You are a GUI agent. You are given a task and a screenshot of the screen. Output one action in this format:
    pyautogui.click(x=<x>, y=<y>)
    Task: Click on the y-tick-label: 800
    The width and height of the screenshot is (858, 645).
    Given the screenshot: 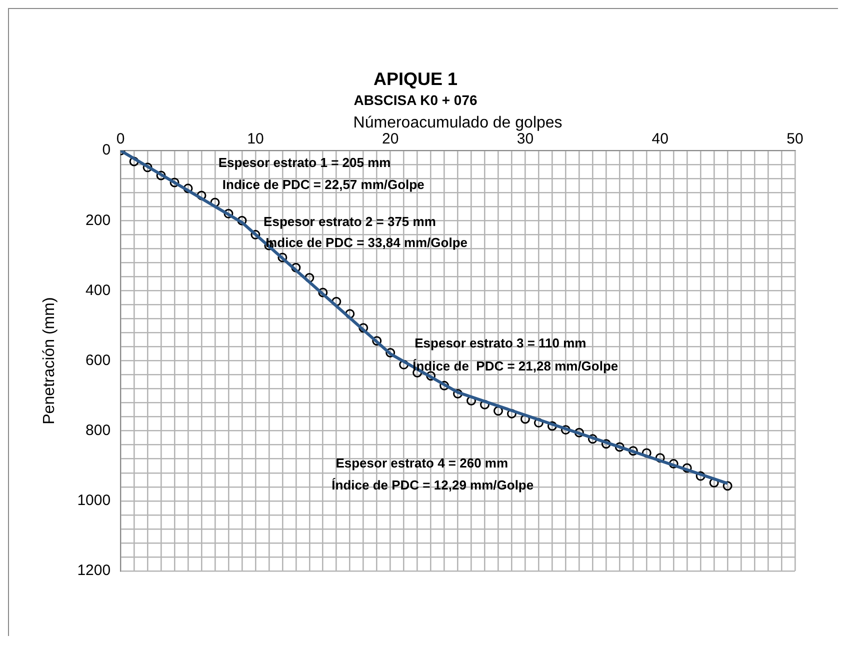 What is the action you would take?
    pyautogui.click(x=98, y=431)
    